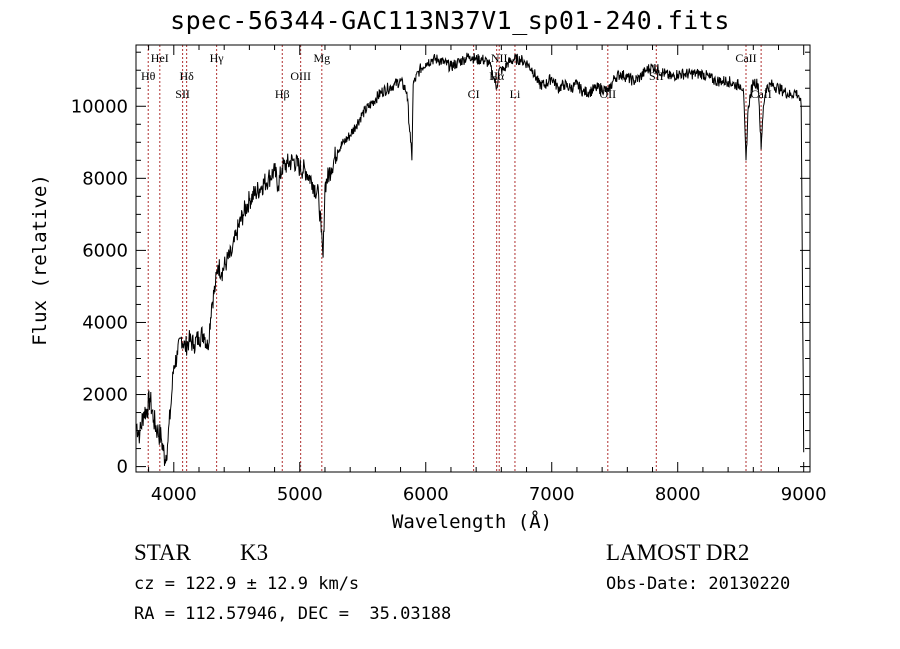  Describe the element at coordinates (426, 494) in the screenshot. I see `x-tick-label: 6000` at that location.